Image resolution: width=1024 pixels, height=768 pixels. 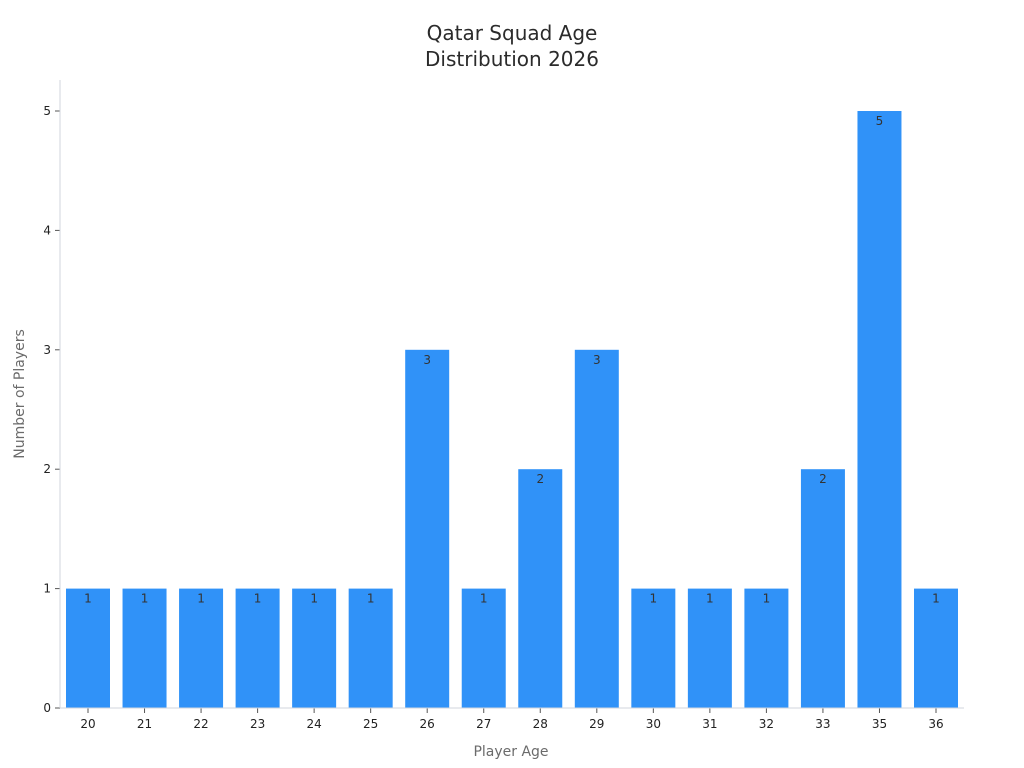 What do you see at coordinates (47, 589) in the screenshot?
I see `y-tick-label: 1` at bounding box center [47, 589].